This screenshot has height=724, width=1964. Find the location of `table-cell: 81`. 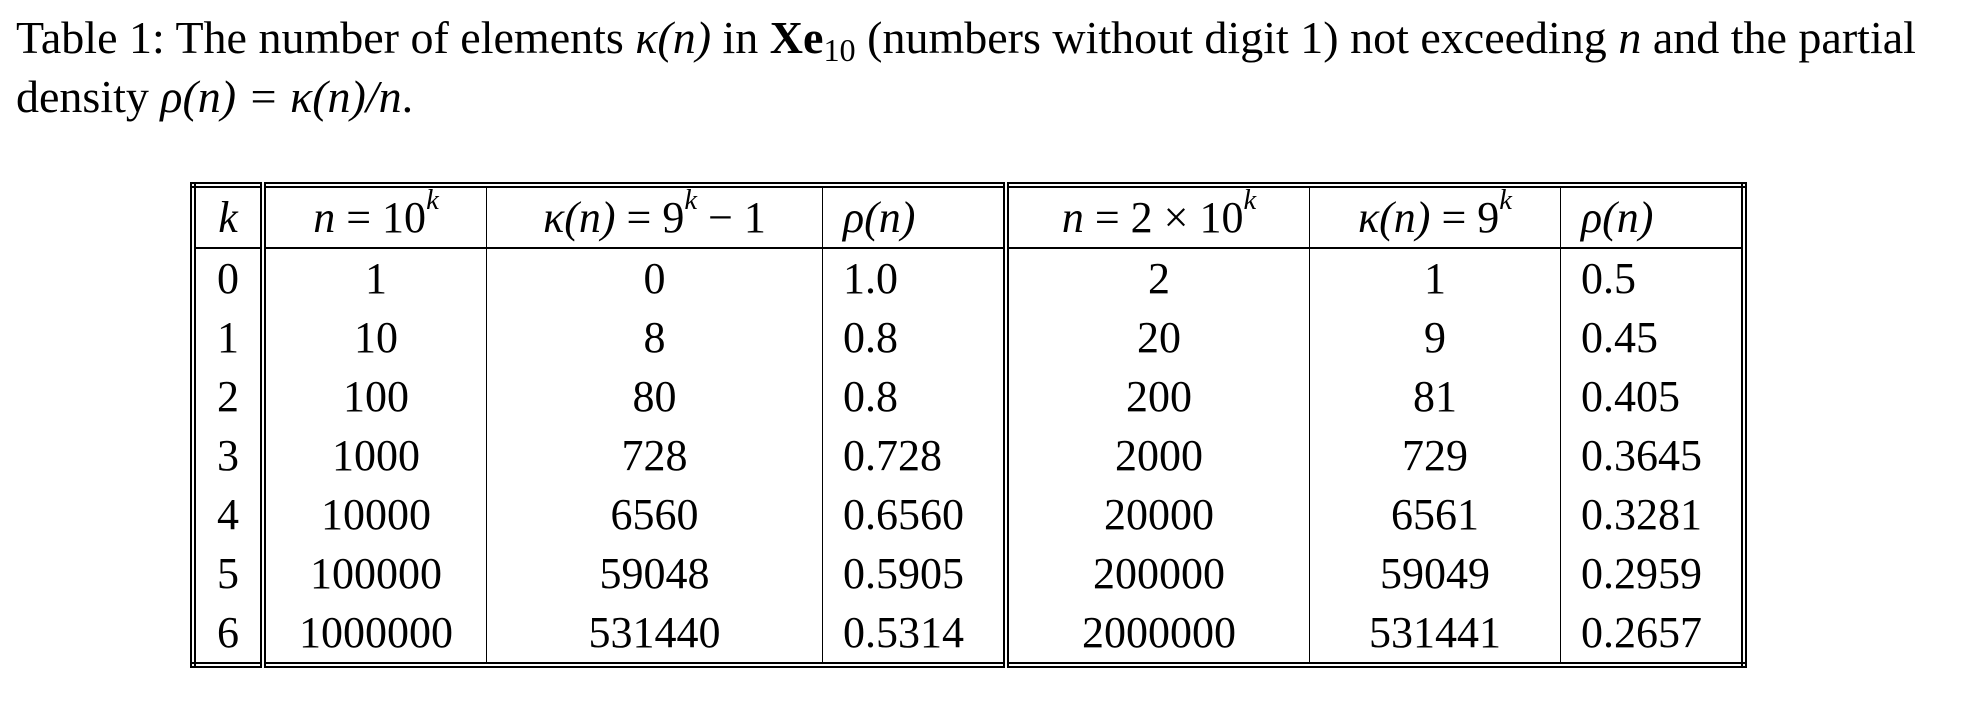

table-cell: 81 is located at coordinates (1435, 396).